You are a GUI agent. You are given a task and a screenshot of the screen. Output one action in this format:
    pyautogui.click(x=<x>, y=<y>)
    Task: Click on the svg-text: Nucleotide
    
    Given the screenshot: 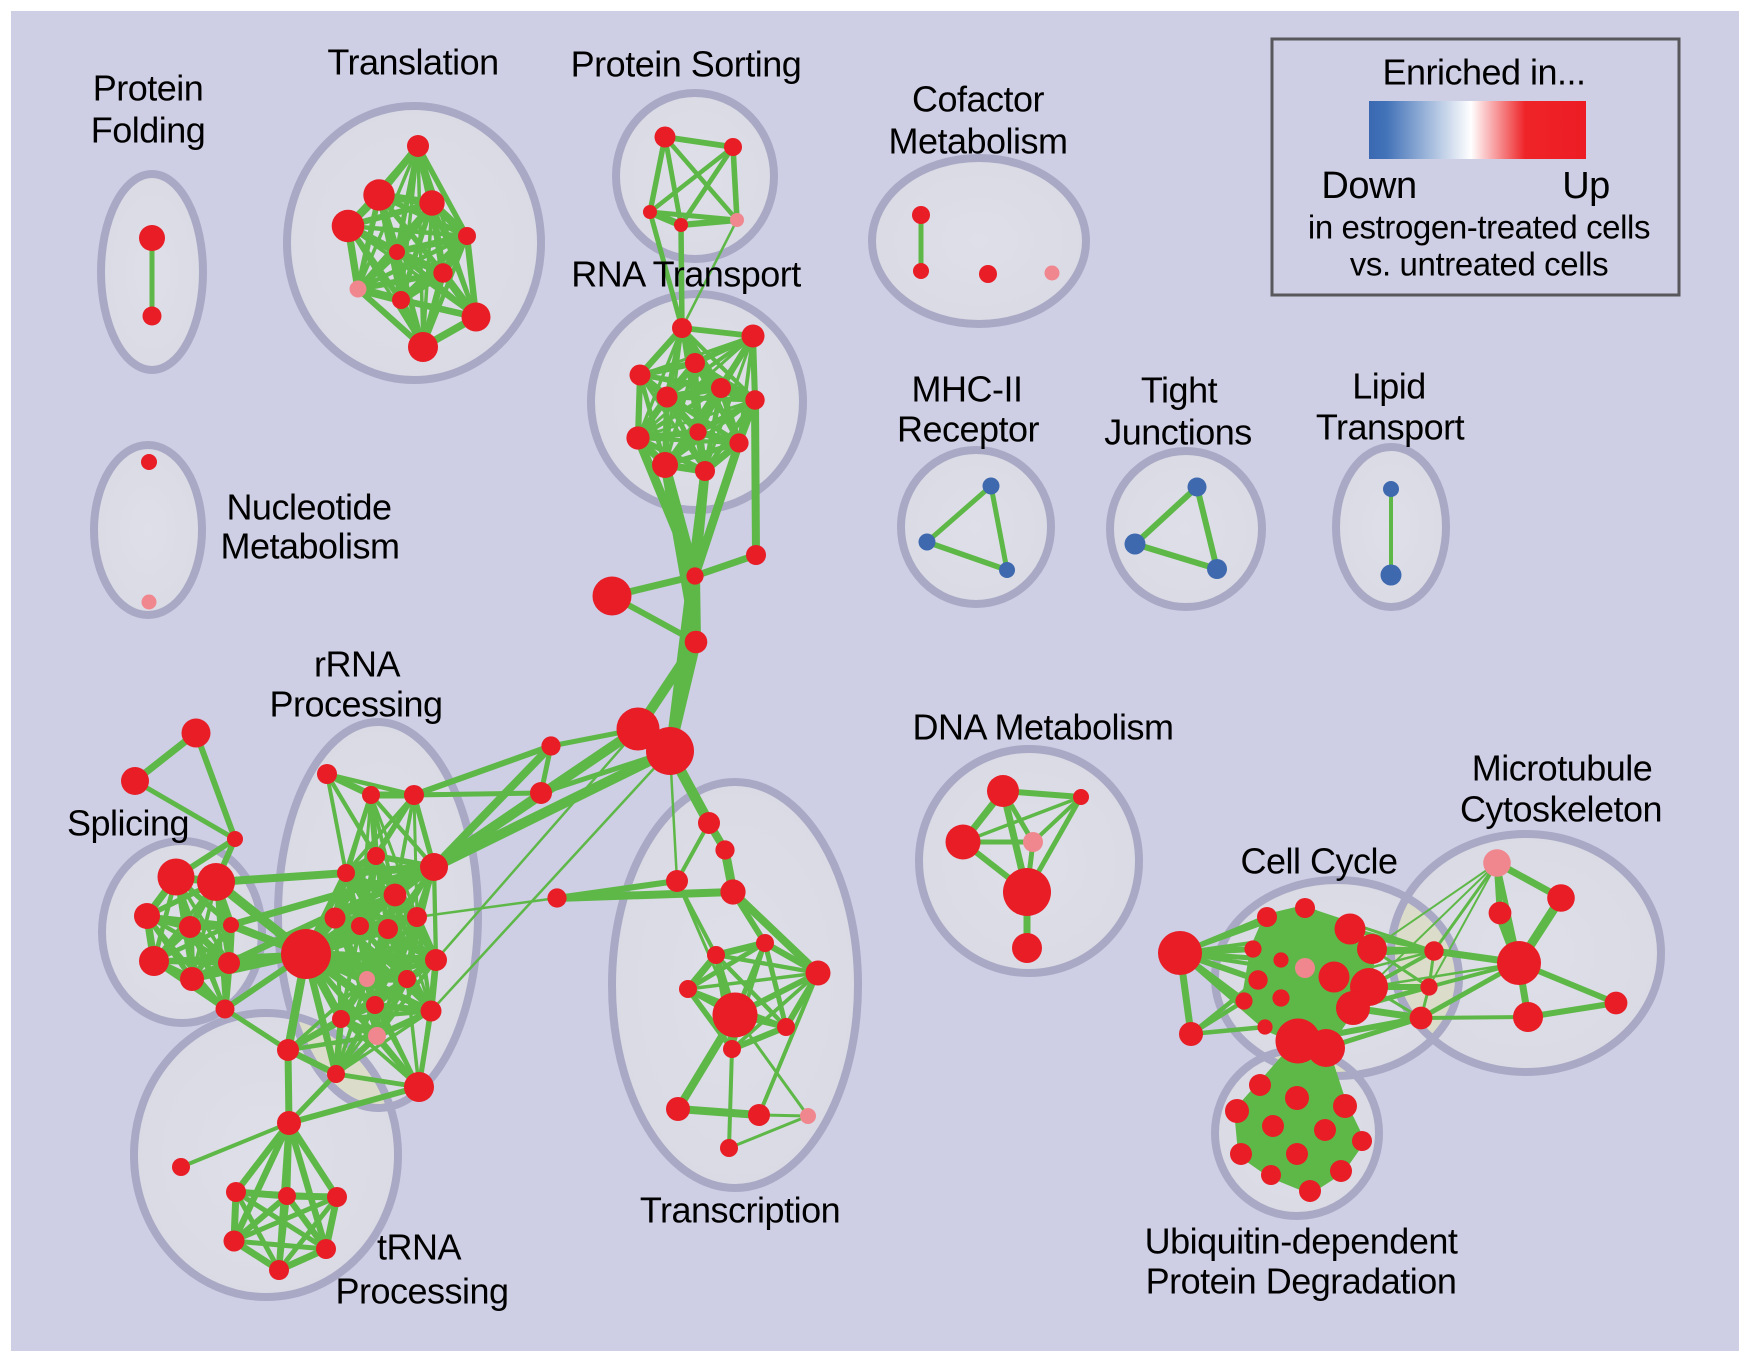 What is the action you would take?
    pyautogui.click(x=308, y=507)
    